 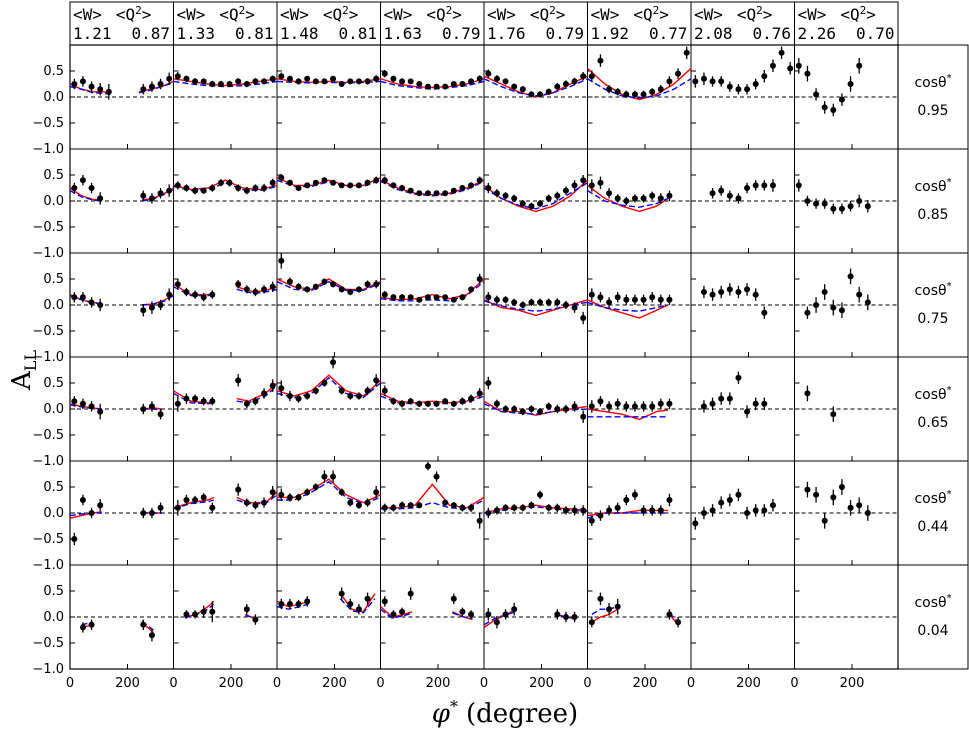 I want to click on y-tick-label: 0.5, so click(x=53, y=279).